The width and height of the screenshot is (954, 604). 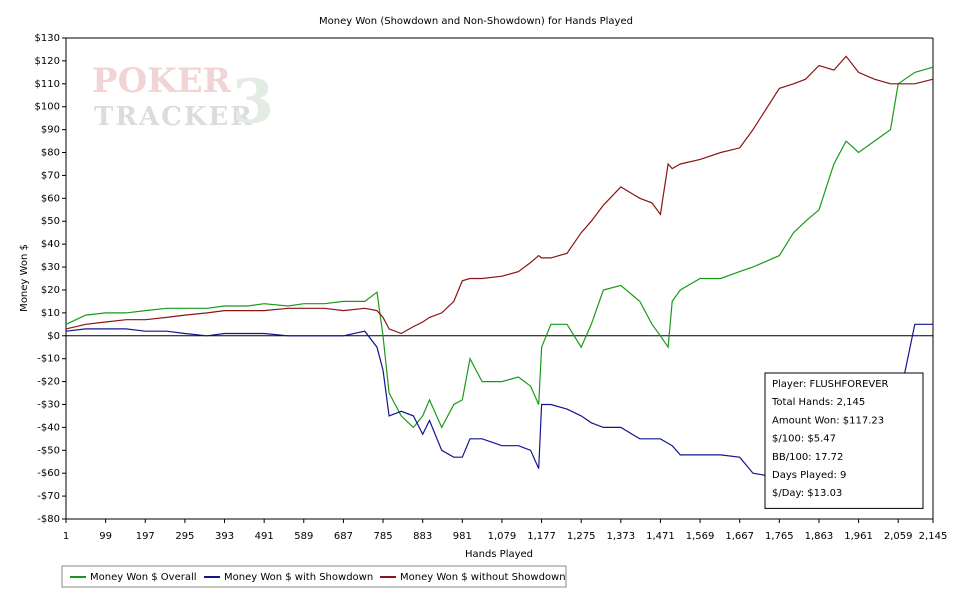 I want to click on y-tick-label: $70, so click(x=50, y=175).